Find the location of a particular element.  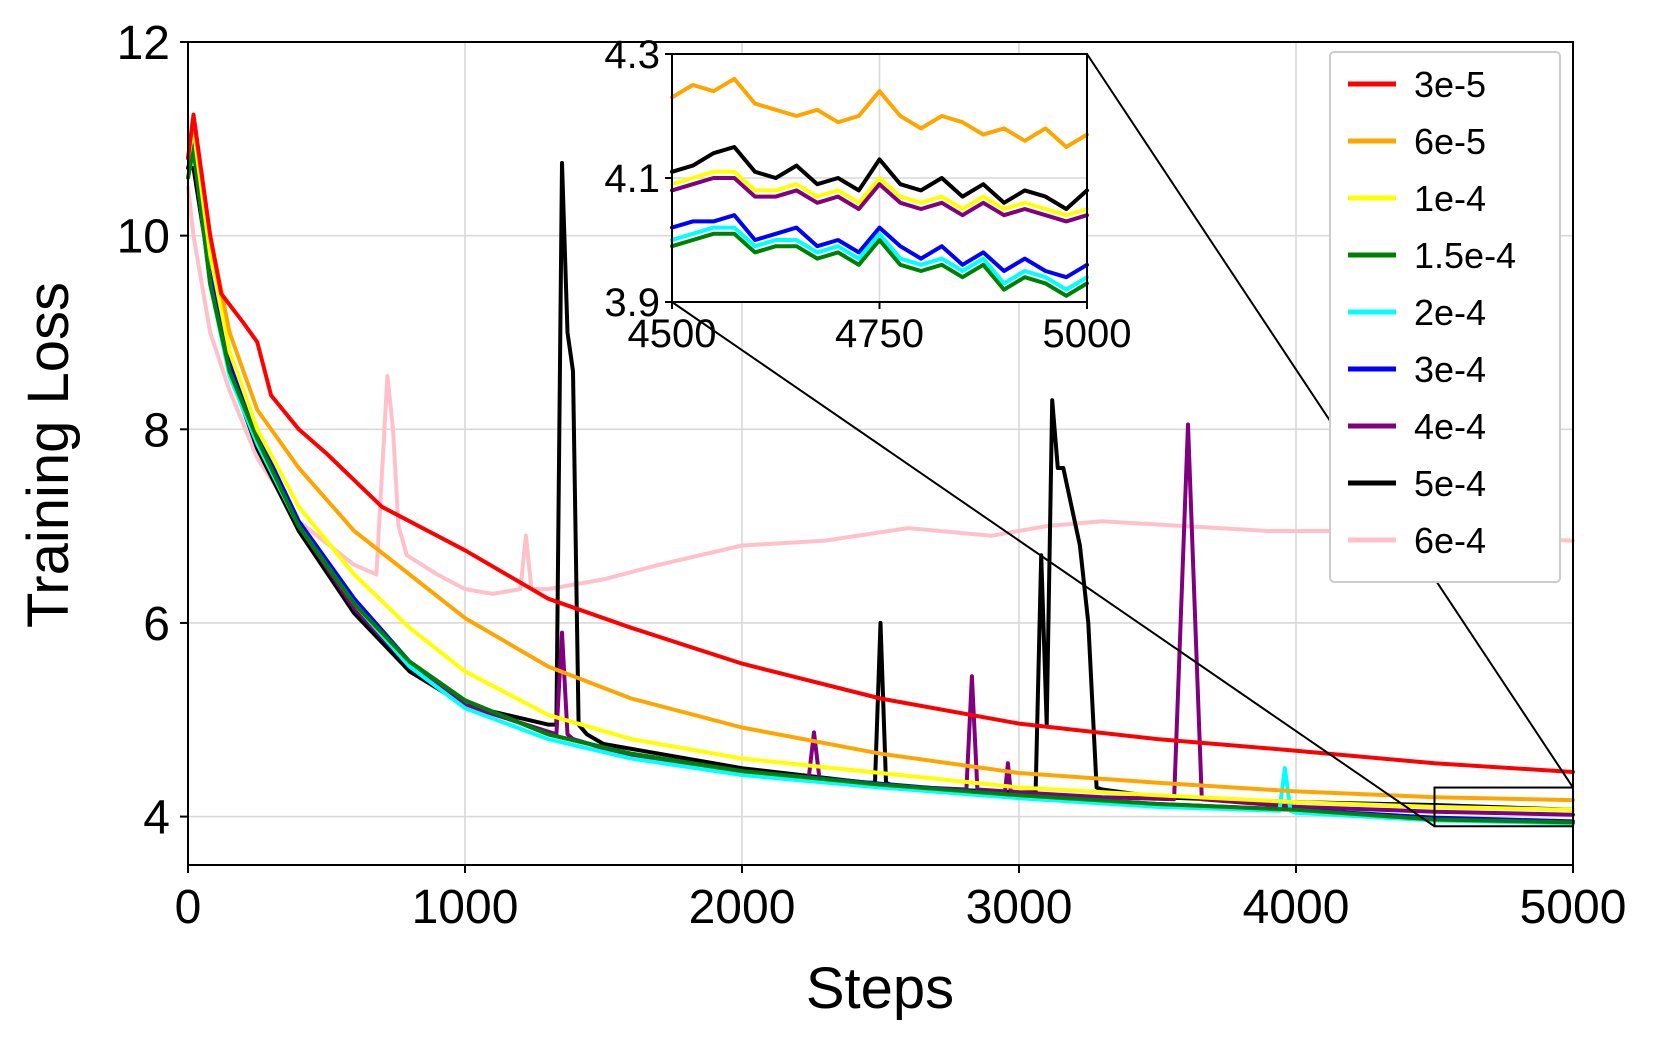

x-axis-title: Steps is located at coordinates (880, 988).